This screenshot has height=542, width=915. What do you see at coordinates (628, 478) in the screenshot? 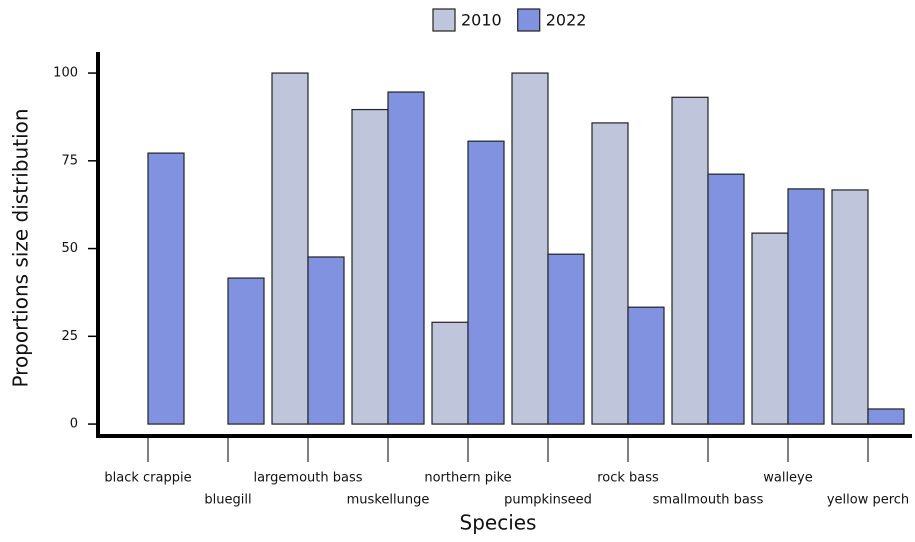
I see `x-tick-label: rock bass` at bounding box center [628, 478].